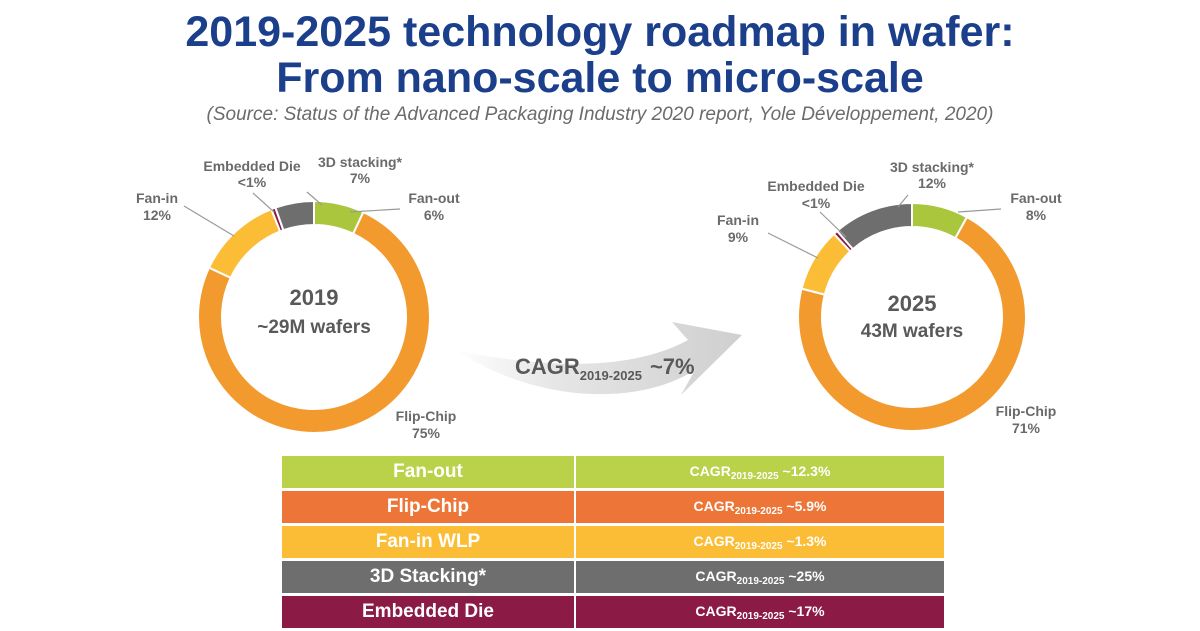  What do you see at coordinates (600, 78) in the screenshot?
I see `title-line-2: From nano-scale to micro-scale` at bounding box center [600, 78].